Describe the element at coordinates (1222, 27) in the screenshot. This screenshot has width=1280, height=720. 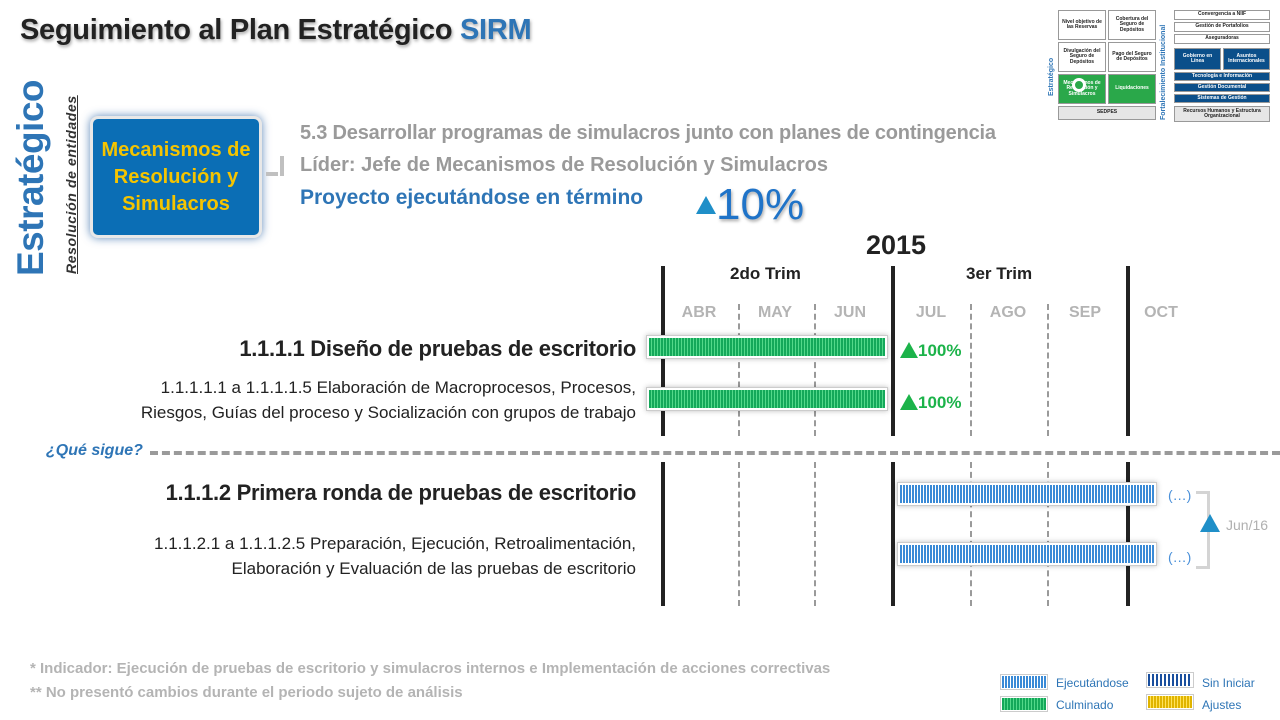
I see `mini-cell: Gestión de Portafolios` at that location.